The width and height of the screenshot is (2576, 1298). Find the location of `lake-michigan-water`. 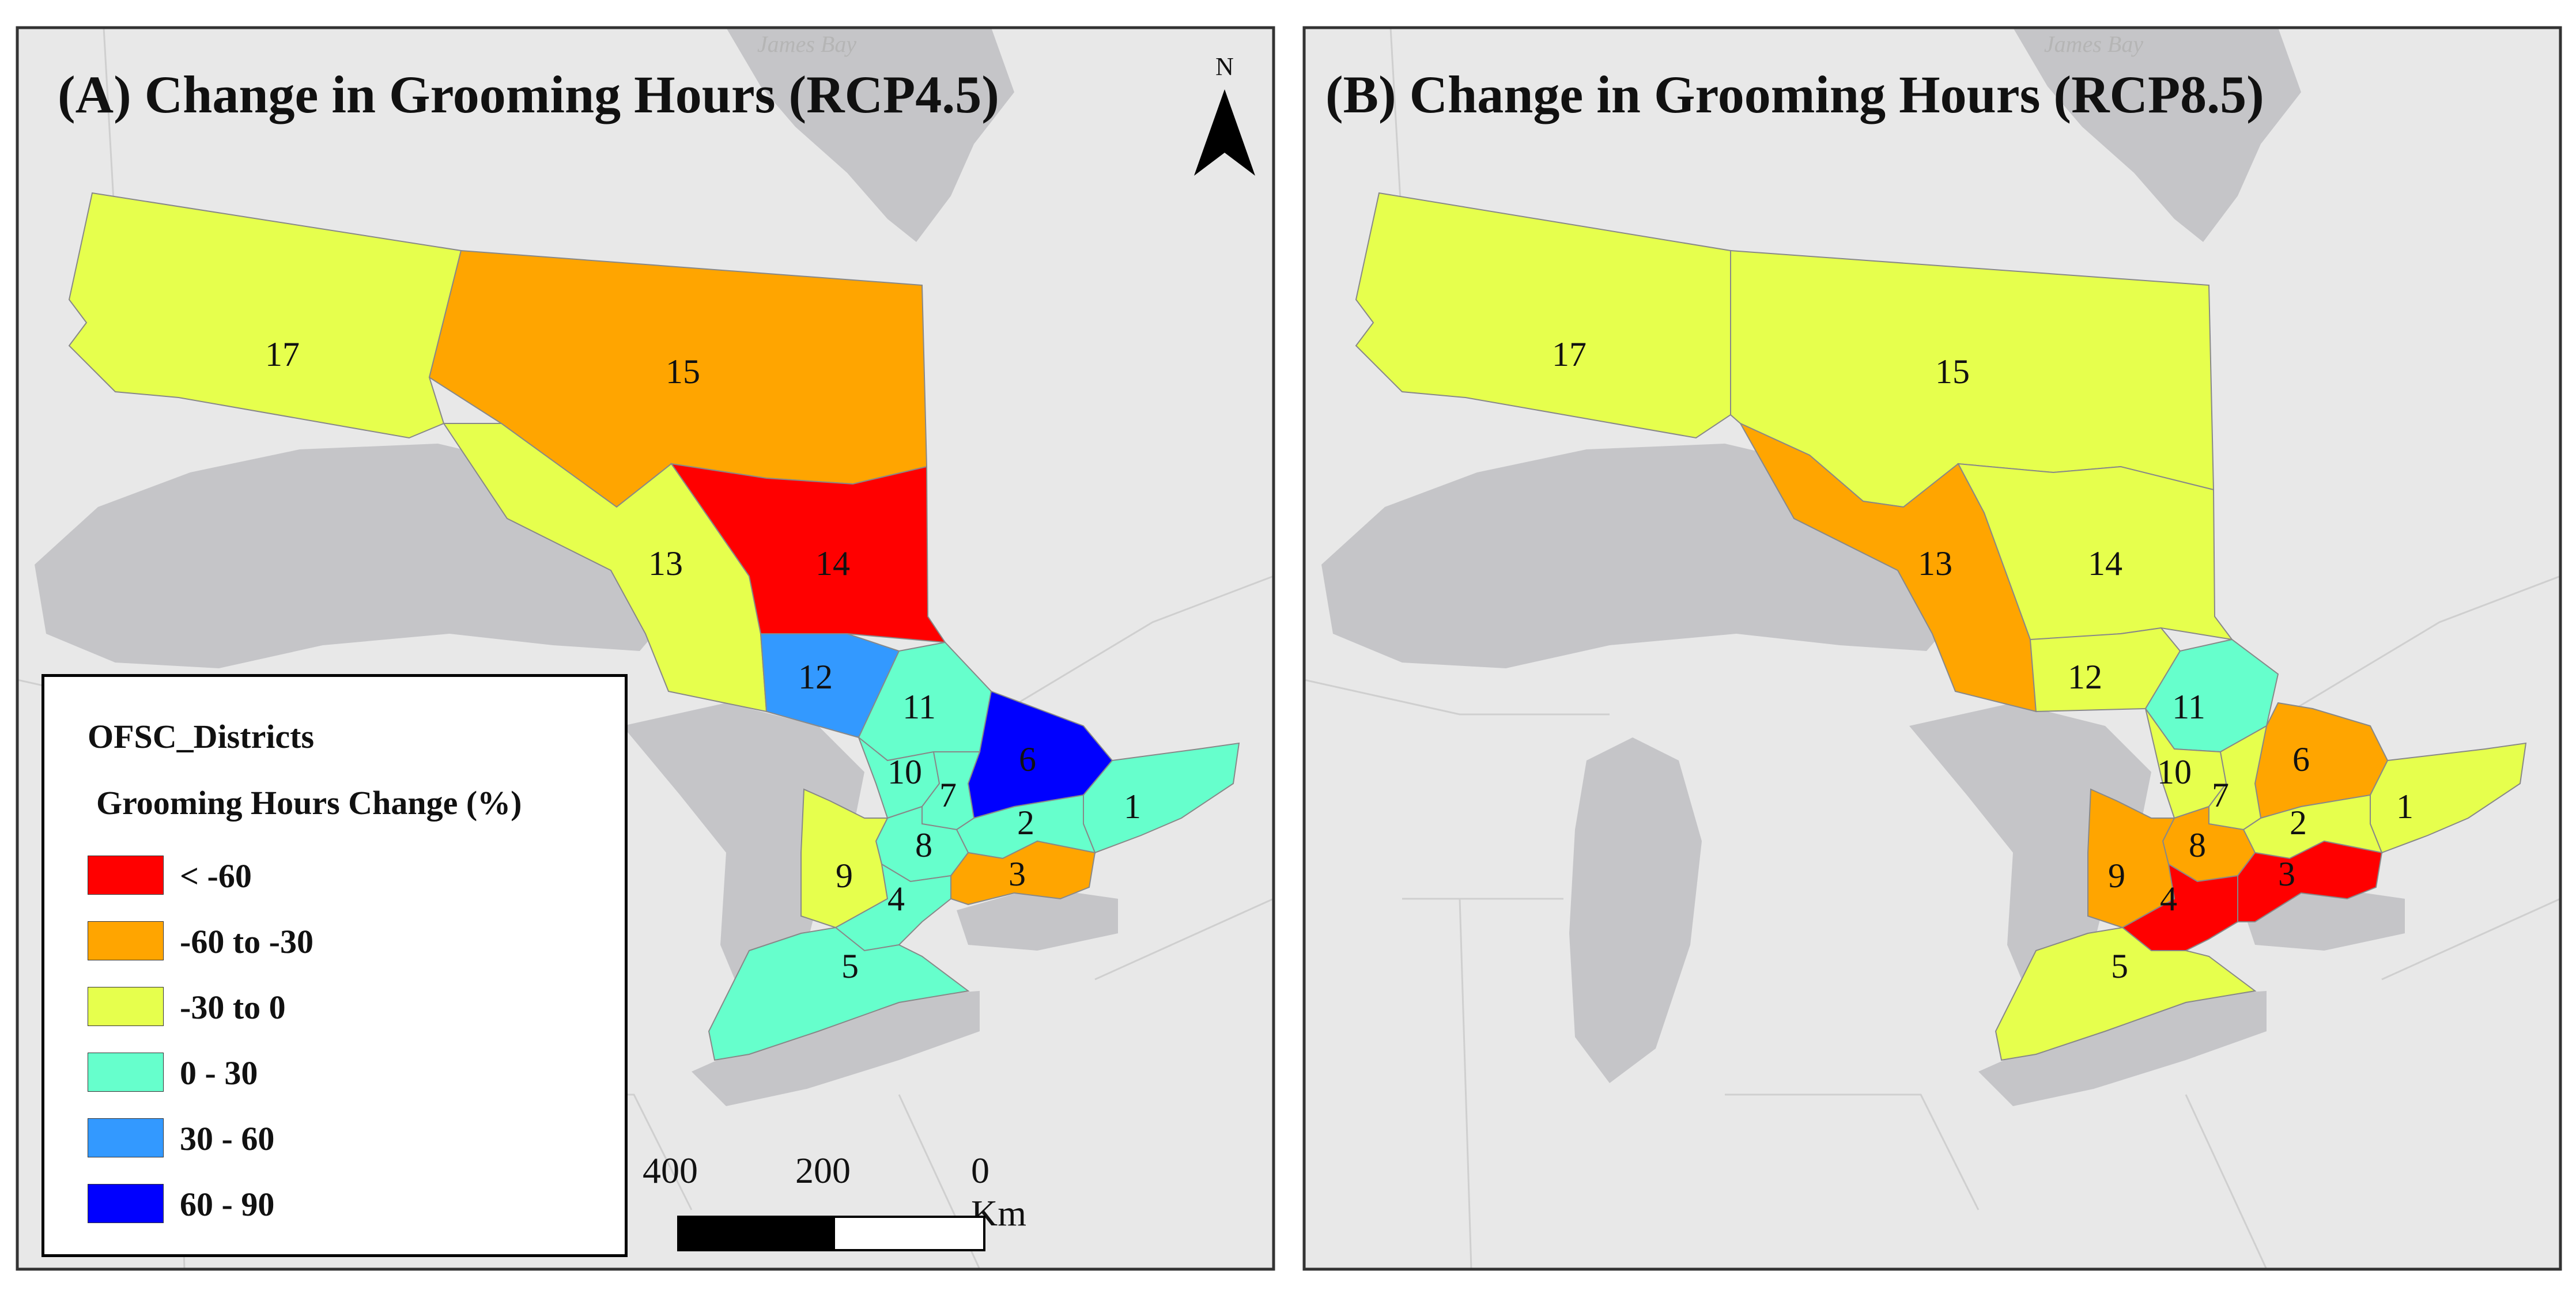

lake-michigan-water is located at coordinates (1635, 910).